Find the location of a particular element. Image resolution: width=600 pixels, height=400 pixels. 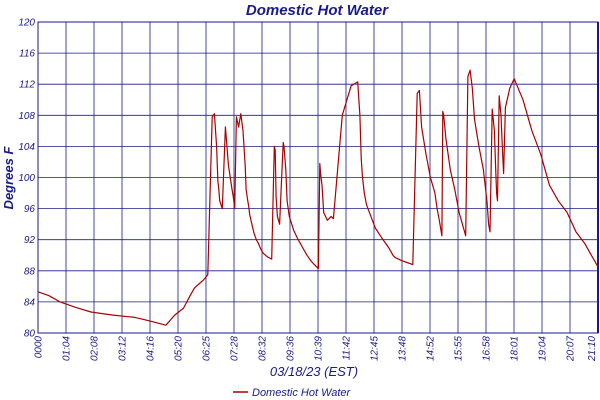

x-tick-label: 16:58 is located at coordinates (487, 348).